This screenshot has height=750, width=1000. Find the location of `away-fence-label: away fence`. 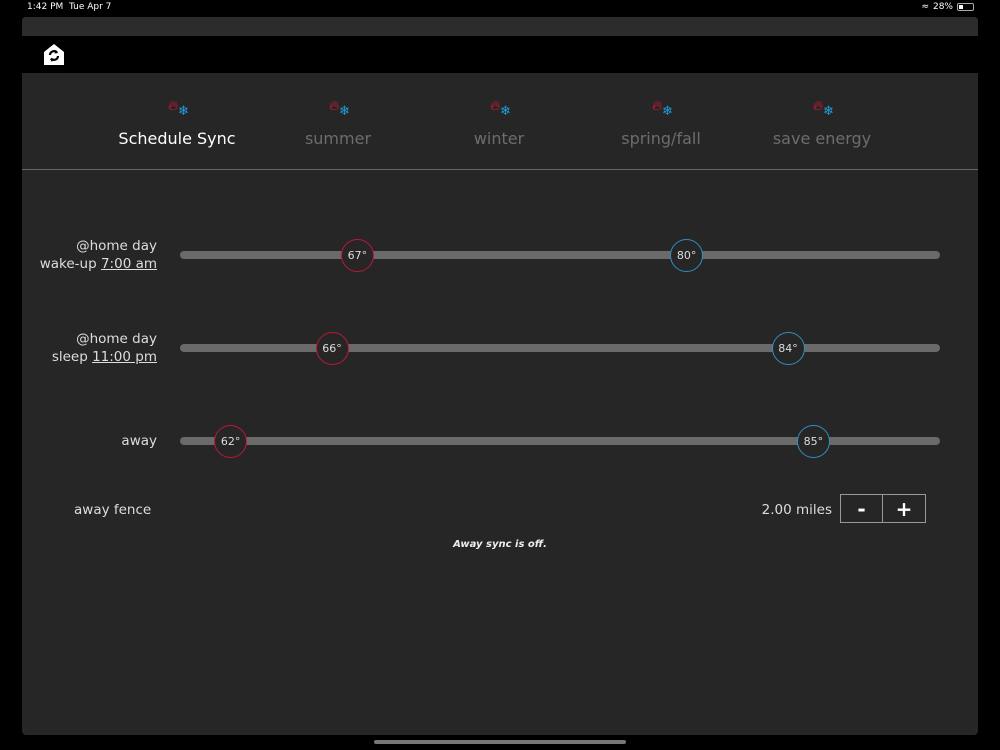

away-fence-label: away fence is located at coordinates (113, 510).